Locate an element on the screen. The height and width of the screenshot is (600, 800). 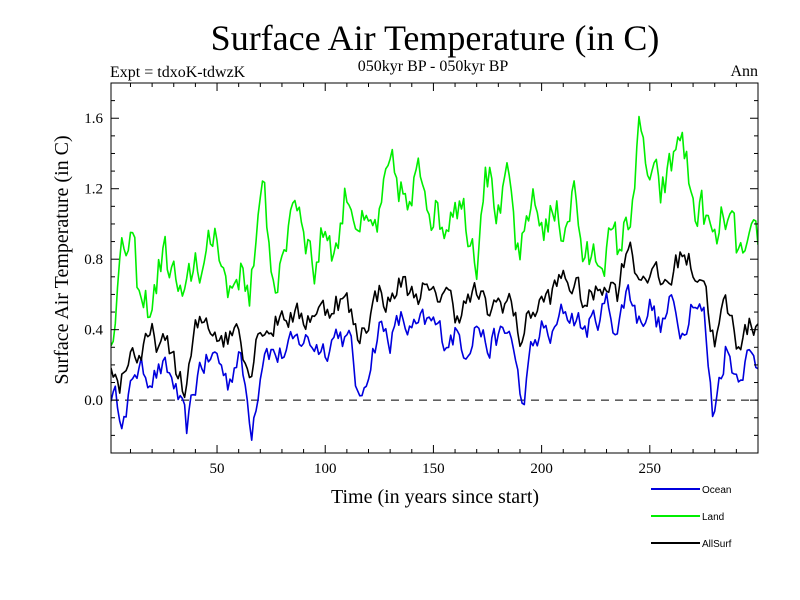
y-tick-label: 1.2 is located at coordinates (93, 190).